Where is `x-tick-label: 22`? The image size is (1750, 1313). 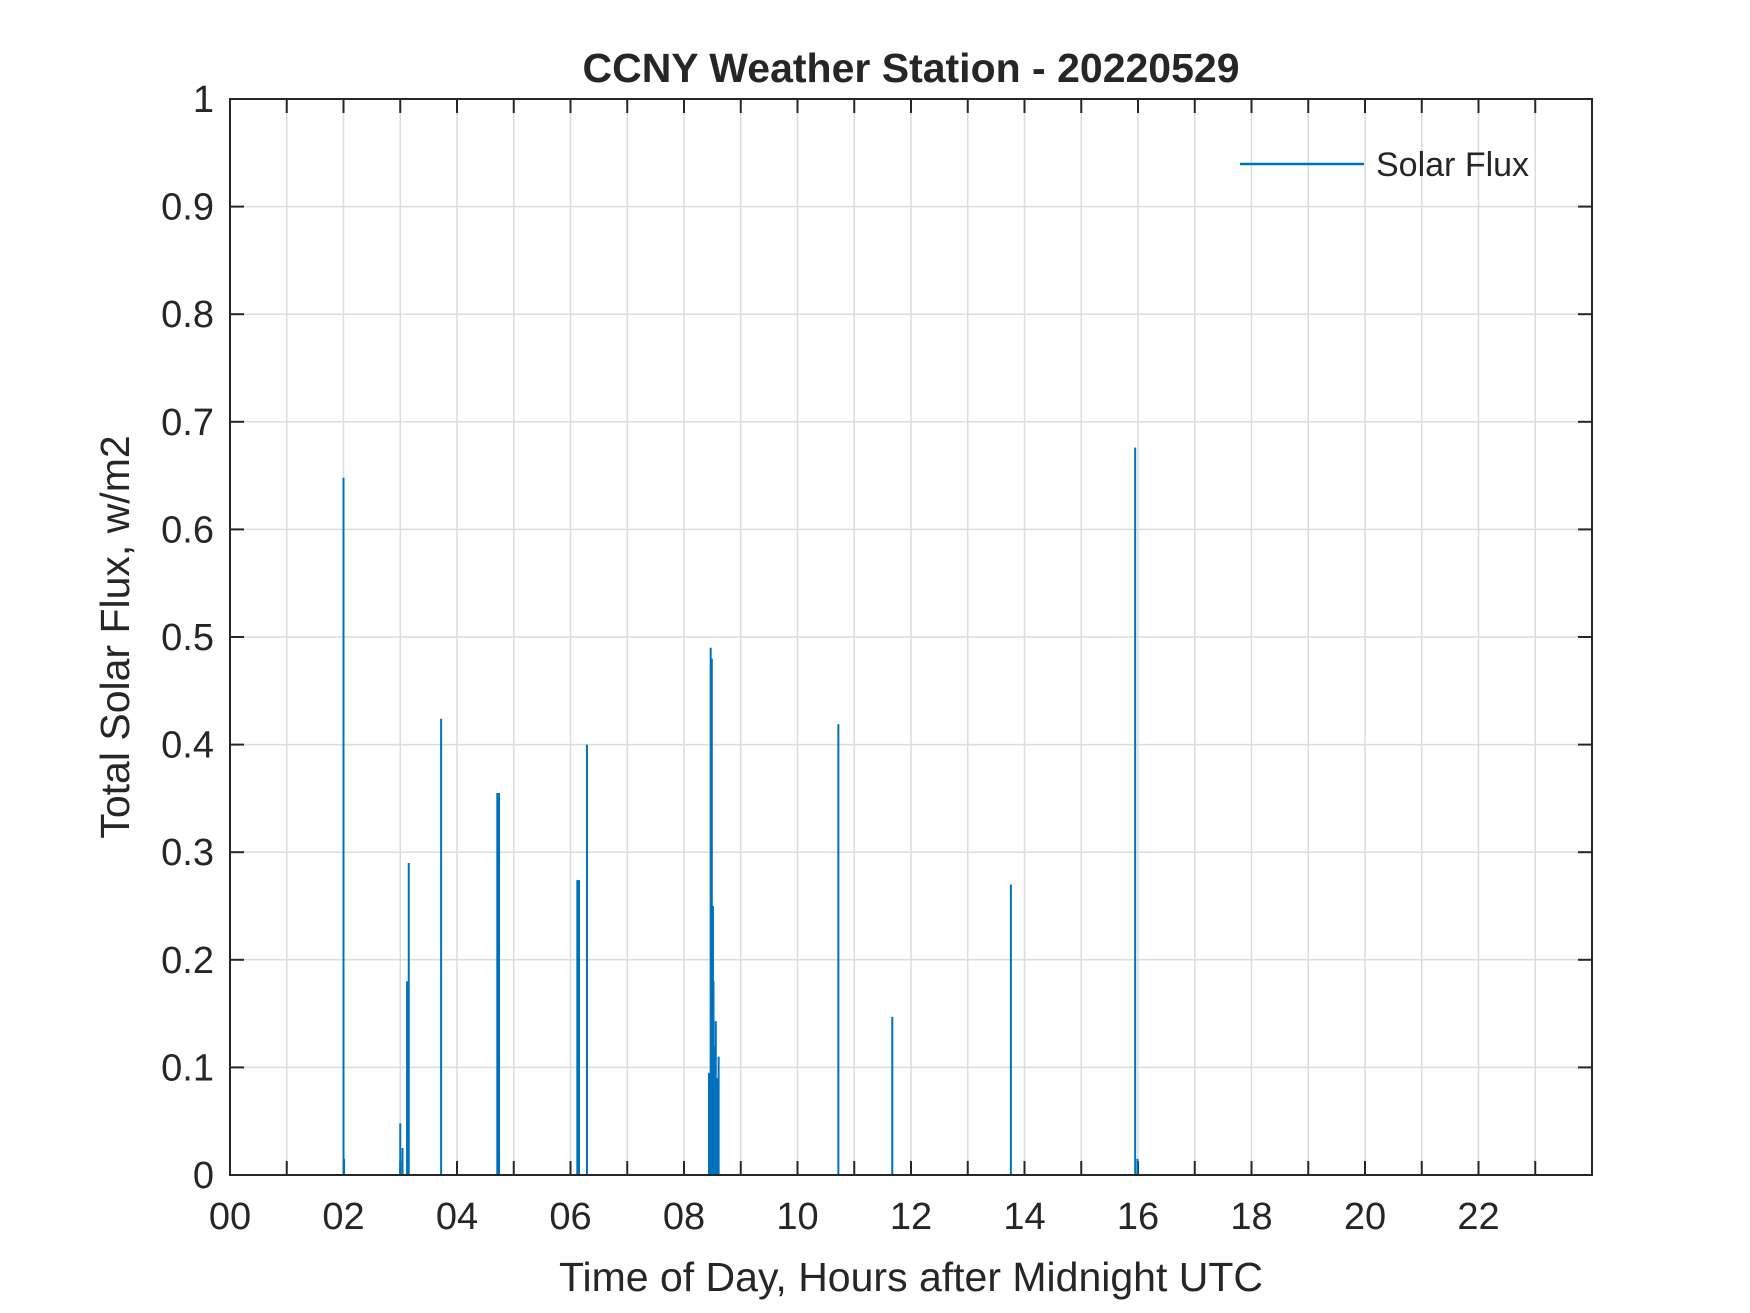 x-tick-label: 22 is located at coordinates (1478, 1217).